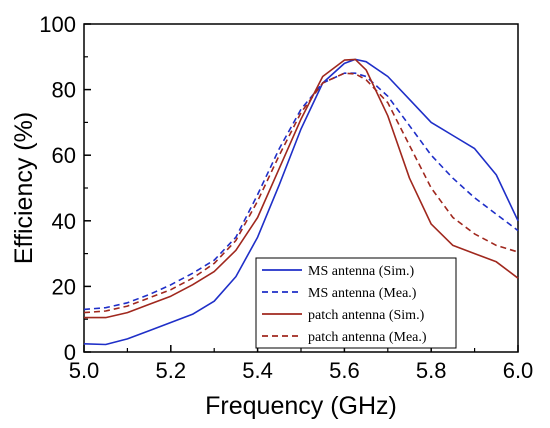  What do you see at coordinates (24, 188) in the screenshot?
I see `y-axis-title: Efficiency (%)` at bounding box center [24, 188].